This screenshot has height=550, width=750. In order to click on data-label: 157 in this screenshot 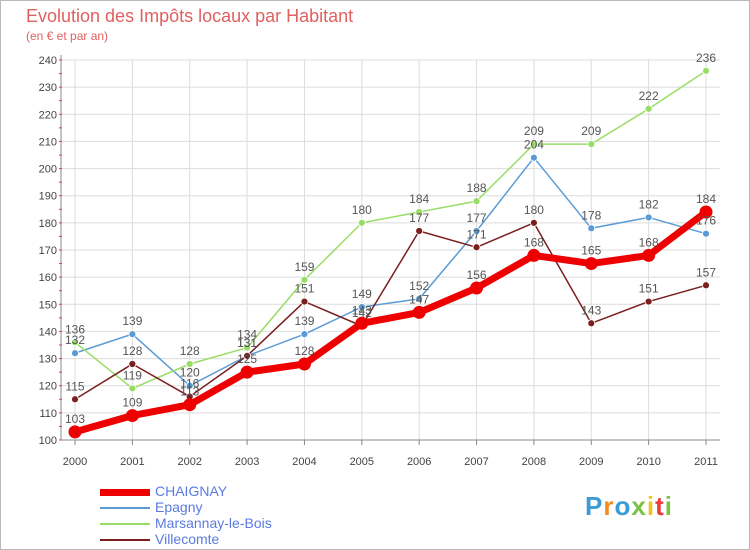, I will do `click(706, 272)`.